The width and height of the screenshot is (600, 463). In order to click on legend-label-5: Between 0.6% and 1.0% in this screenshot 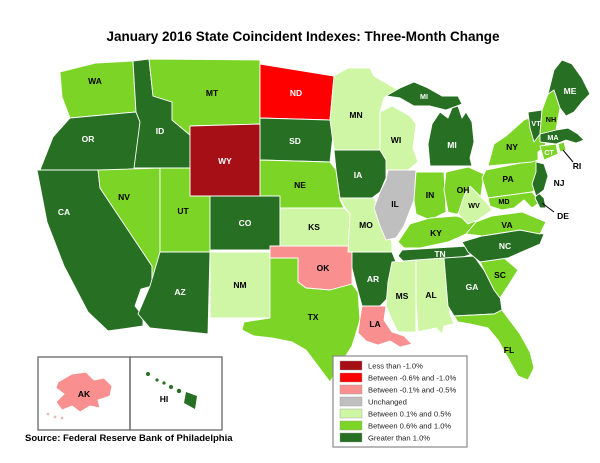, I will do `click(409, 426)`.